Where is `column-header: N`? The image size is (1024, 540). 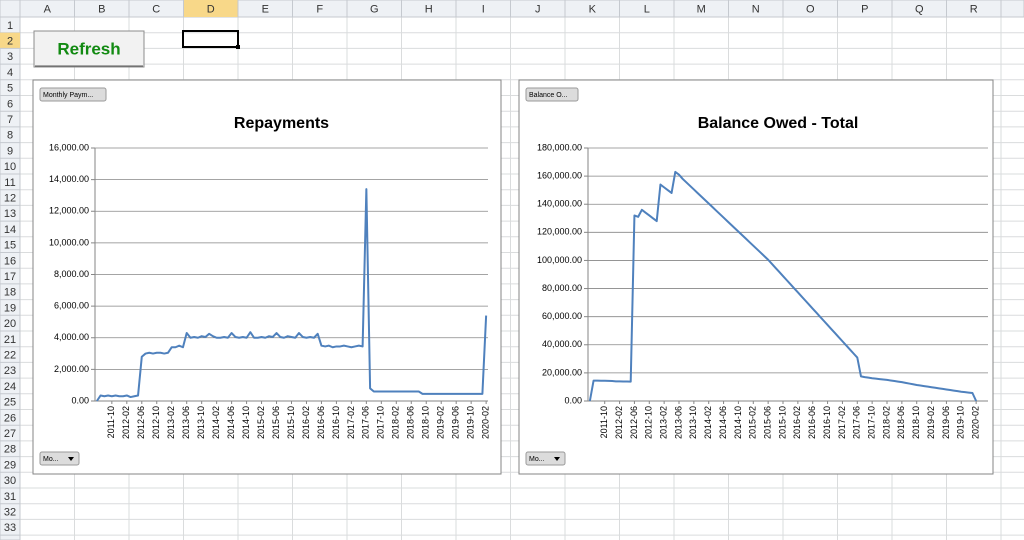
column-header: N is located at coordinates (756, 9).